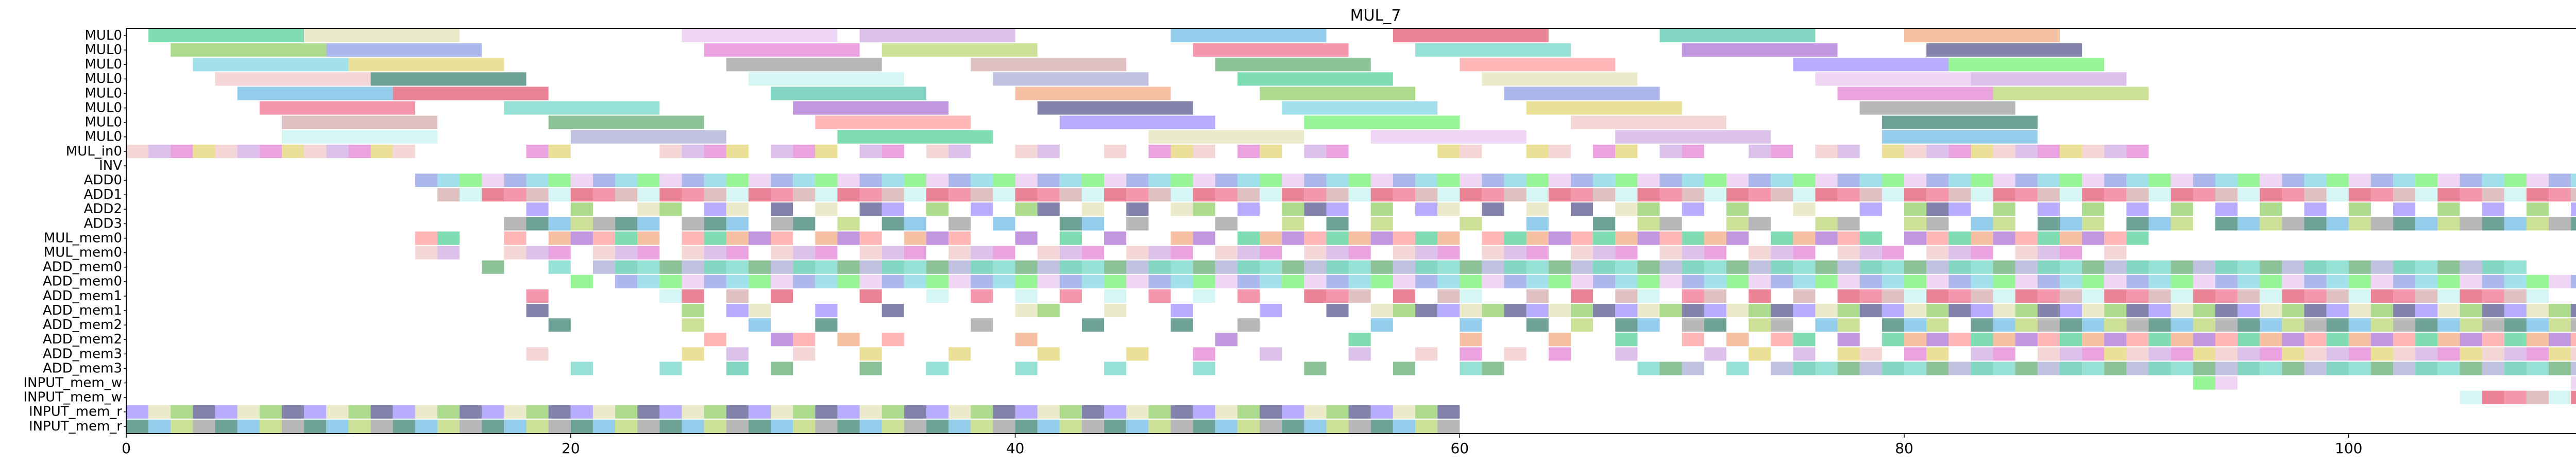 The image size is (2576, 465). What do you see at coordinates (94, 151) in the screenshot?
I see `y-tick-label: MUL_in0` at bounding box center [94, 151].